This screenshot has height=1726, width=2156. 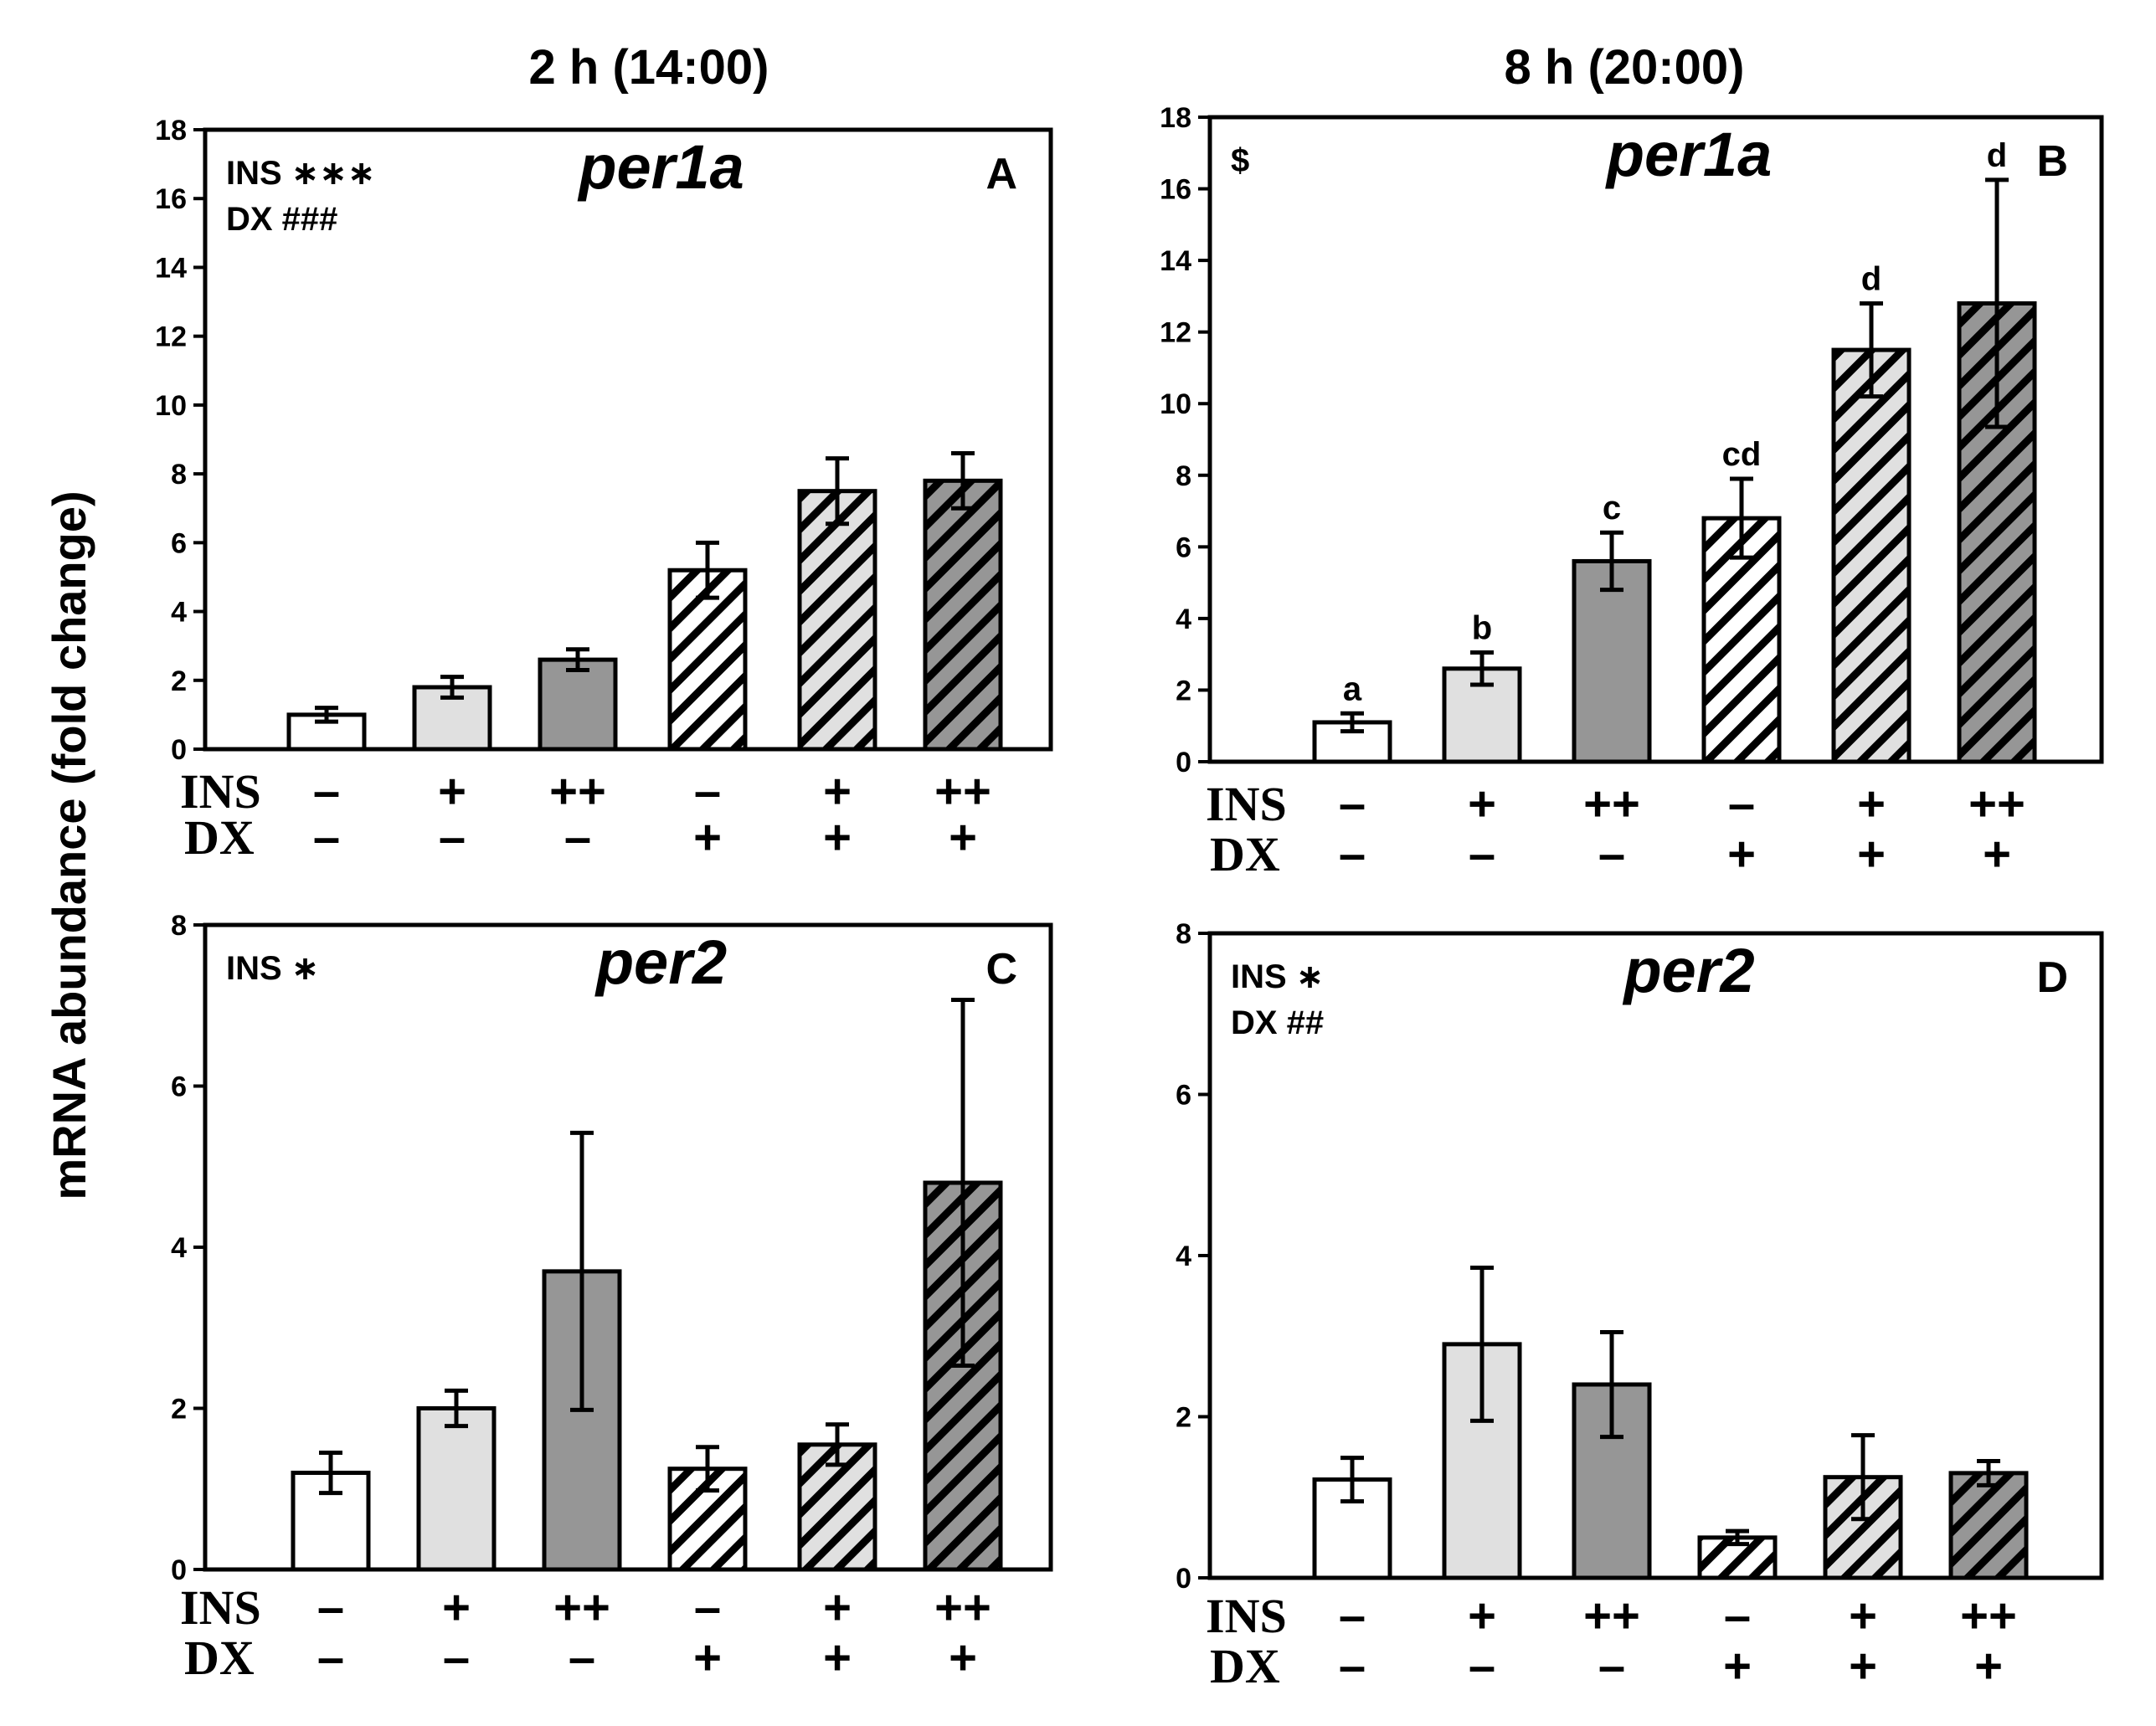 What do you see at coordinates (1625, 67) in the screenshot?
I see `column-title-8h: 8 h (20:00)` at bounding box center [1625, 67].